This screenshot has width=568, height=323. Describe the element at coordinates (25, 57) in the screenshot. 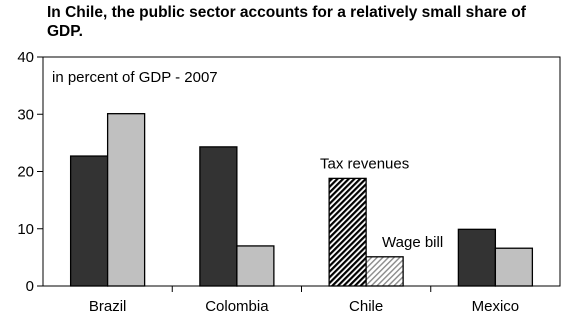

I see `y-tick-label: 40` at that location.